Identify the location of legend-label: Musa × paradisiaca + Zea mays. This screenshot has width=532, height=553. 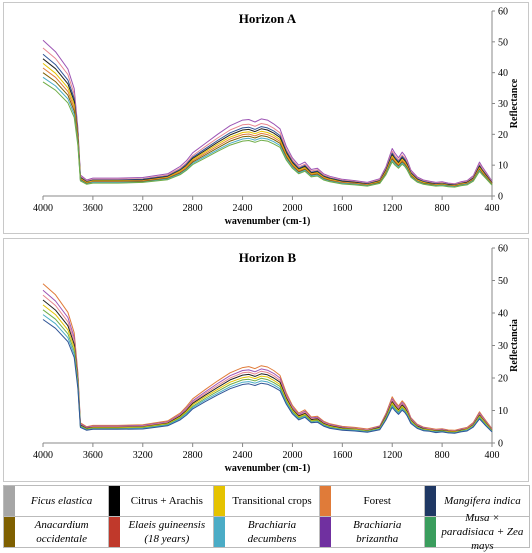
(482, 532).